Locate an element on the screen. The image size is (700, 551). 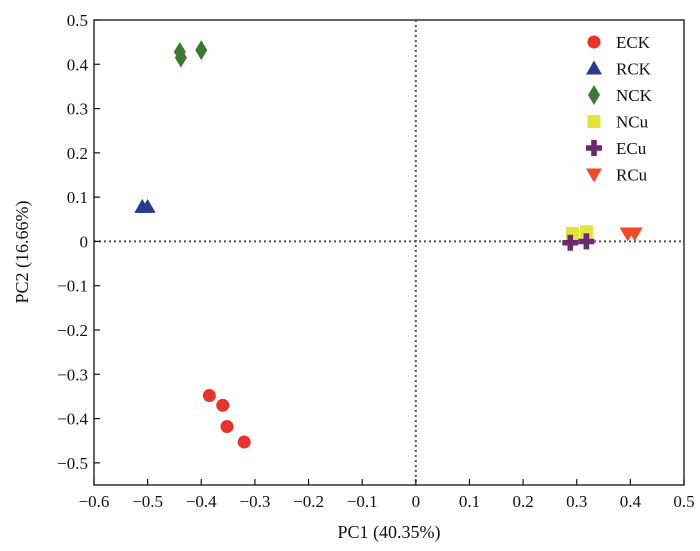
y-tick-label: 0.2 is located at coordinates (77, 153).